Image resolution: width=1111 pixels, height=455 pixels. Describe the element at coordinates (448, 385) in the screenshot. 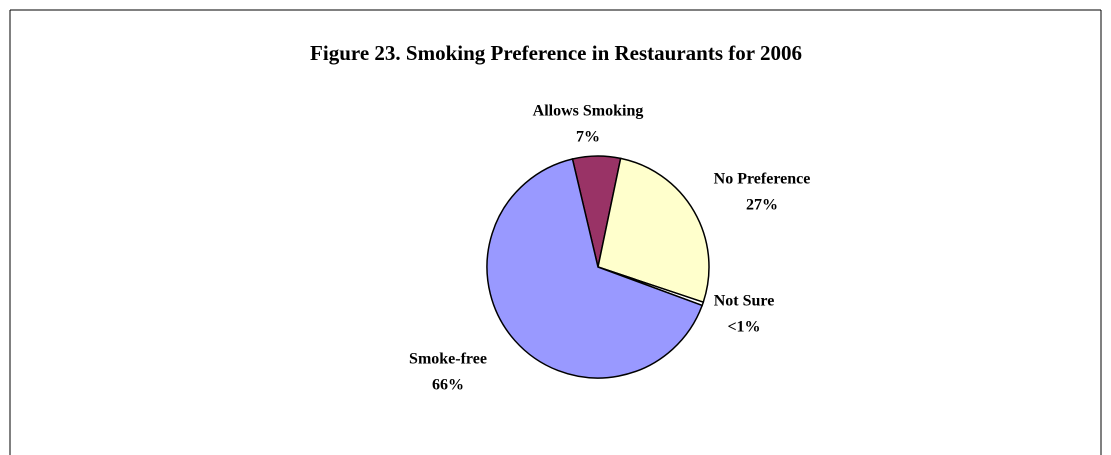

I see `slice-value-label: 66%` at that location.